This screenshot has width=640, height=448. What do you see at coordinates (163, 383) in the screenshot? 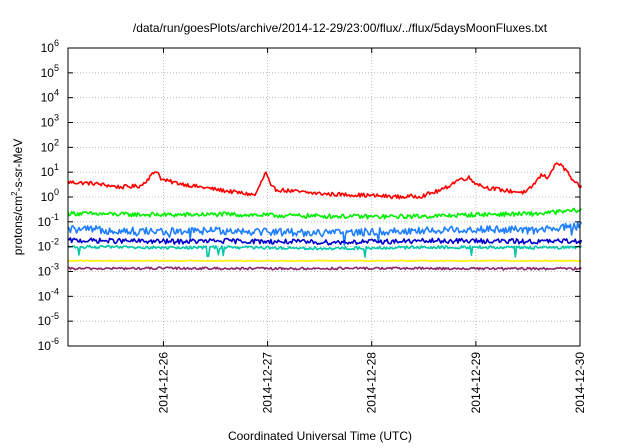
I see `x-tick-label: 2014-12-26` at bounding box center [163, 383].